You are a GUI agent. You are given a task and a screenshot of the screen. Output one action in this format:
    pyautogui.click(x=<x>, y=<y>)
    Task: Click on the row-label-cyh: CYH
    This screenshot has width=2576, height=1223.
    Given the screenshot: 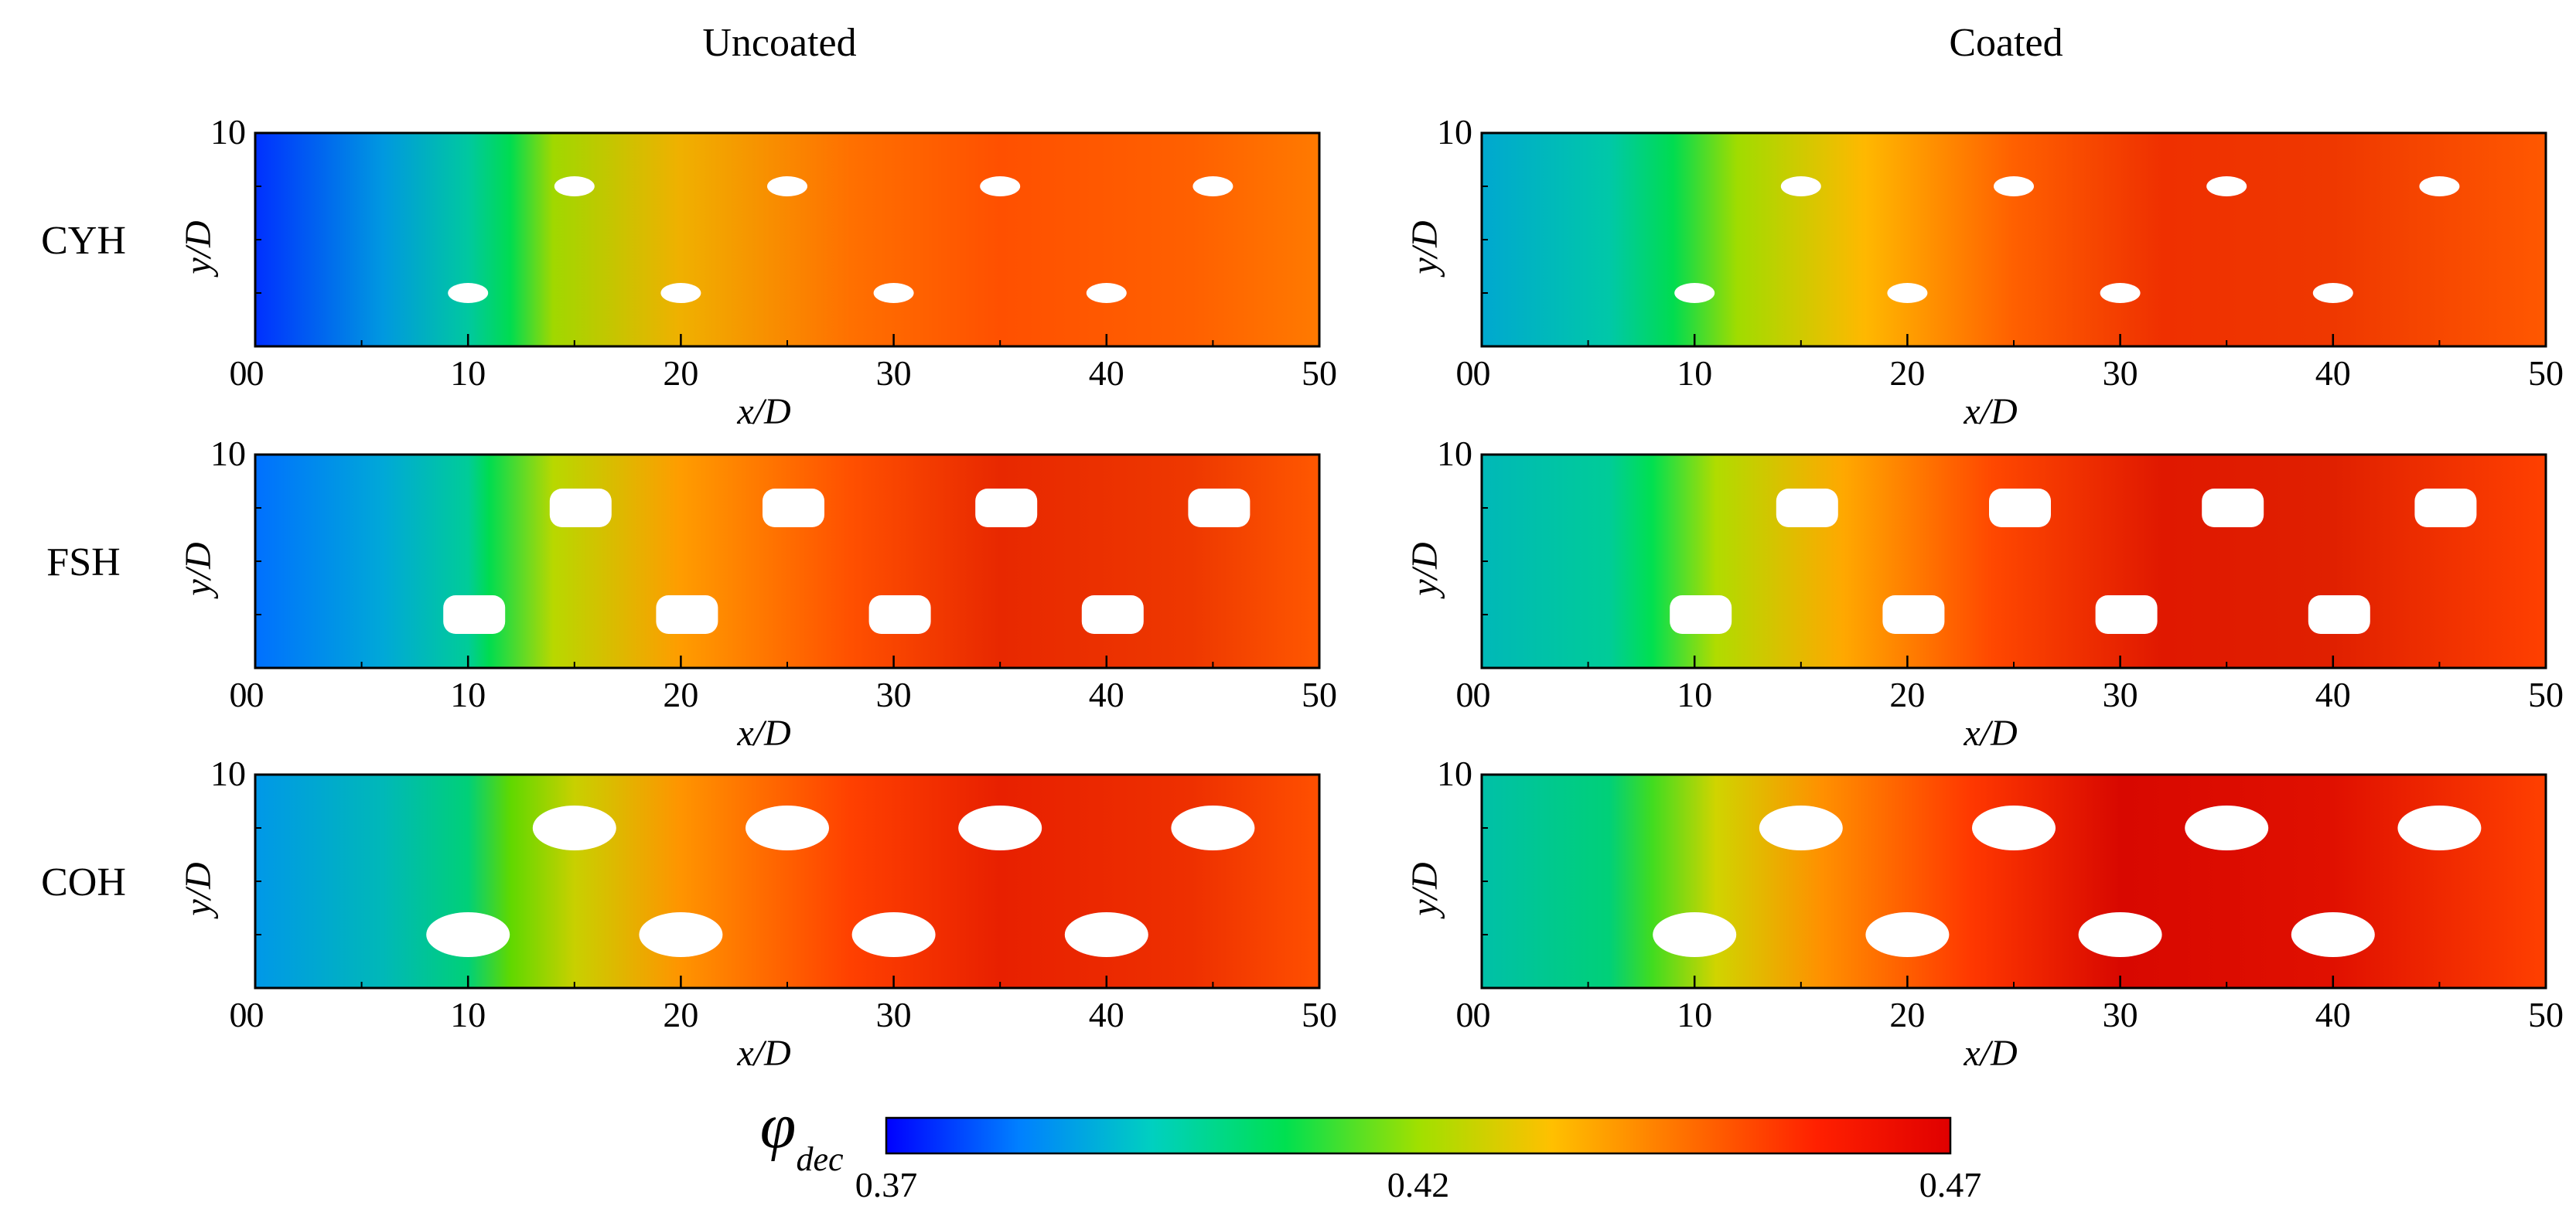 What is the action you would take?
    pyautogui.click(x=84, y=241)
    